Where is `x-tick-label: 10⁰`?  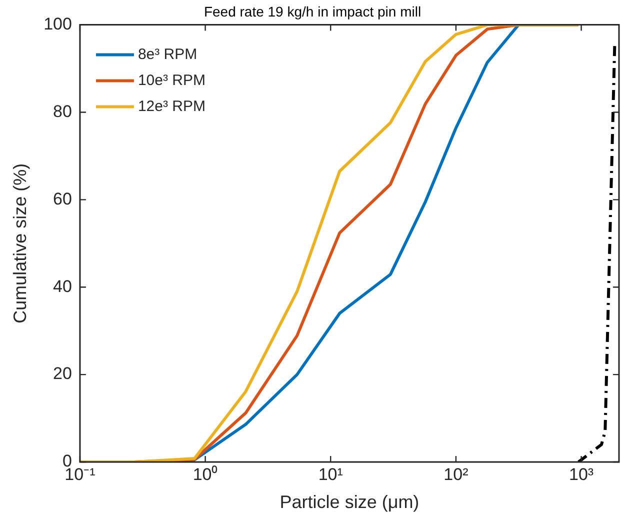 x-tick-label: 10⁰ is located at coordinates (205, 474).